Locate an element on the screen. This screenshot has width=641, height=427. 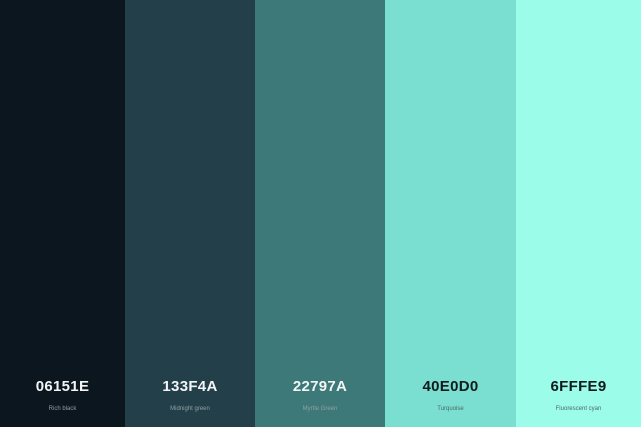
swatch-hex-label: 133F4A is located at coordinates (190, 386).